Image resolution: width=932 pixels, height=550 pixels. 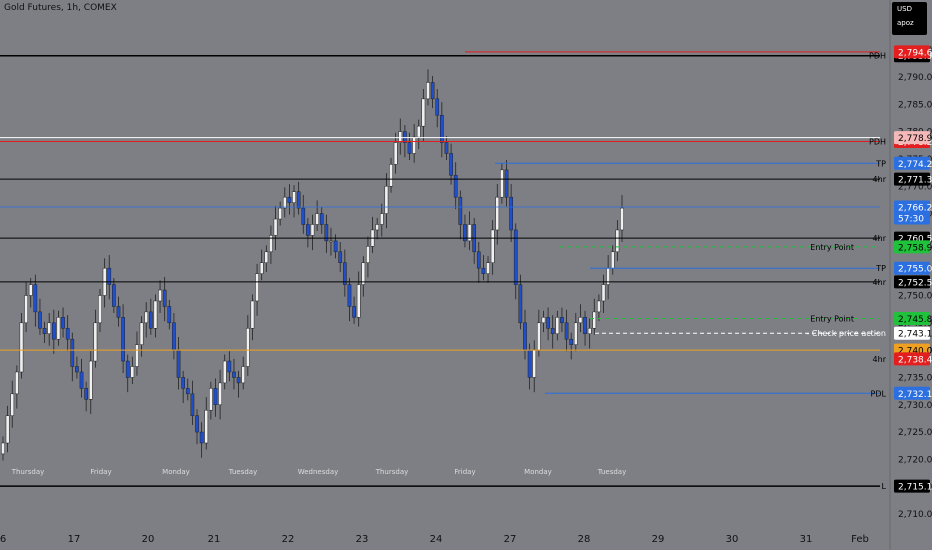 I want to click on level-label: 4hr, so click(x=880, y=282).